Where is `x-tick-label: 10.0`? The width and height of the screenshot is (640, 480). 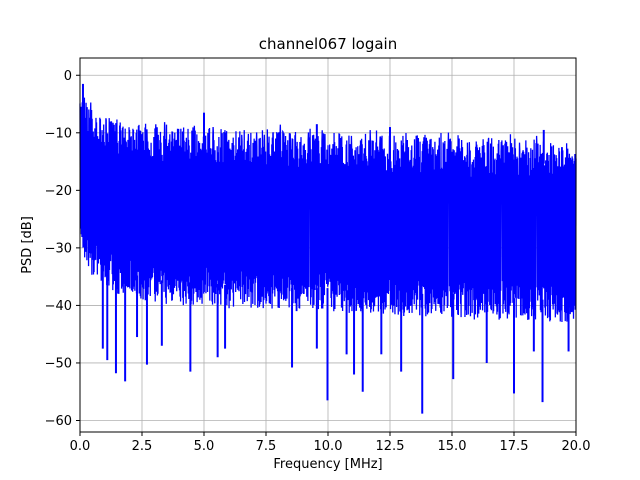
x-tick-label: 10.0 is located at coordinates (328, 446).